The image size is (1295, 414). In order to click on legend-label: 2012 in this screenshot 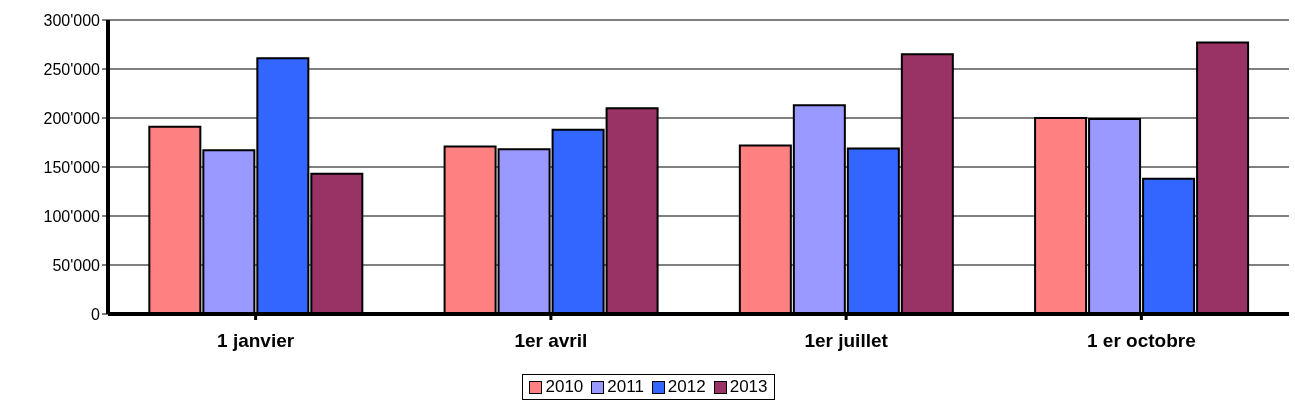, I will do `click(686, 387)`.